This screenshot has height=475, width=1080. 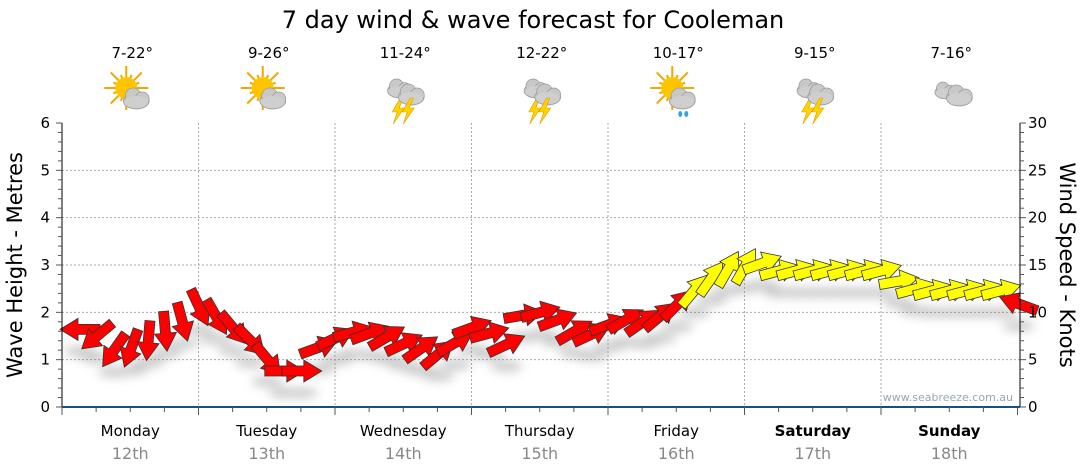 I want to click on day-date: 14th, so click(x=403, y=453).